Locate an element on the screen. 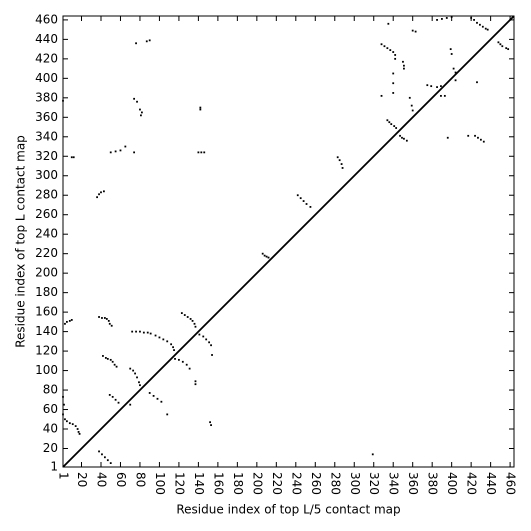 The height and width of the screenshot is (531, 531). x-tick-label: 320 is located at coordinates (374, 483).